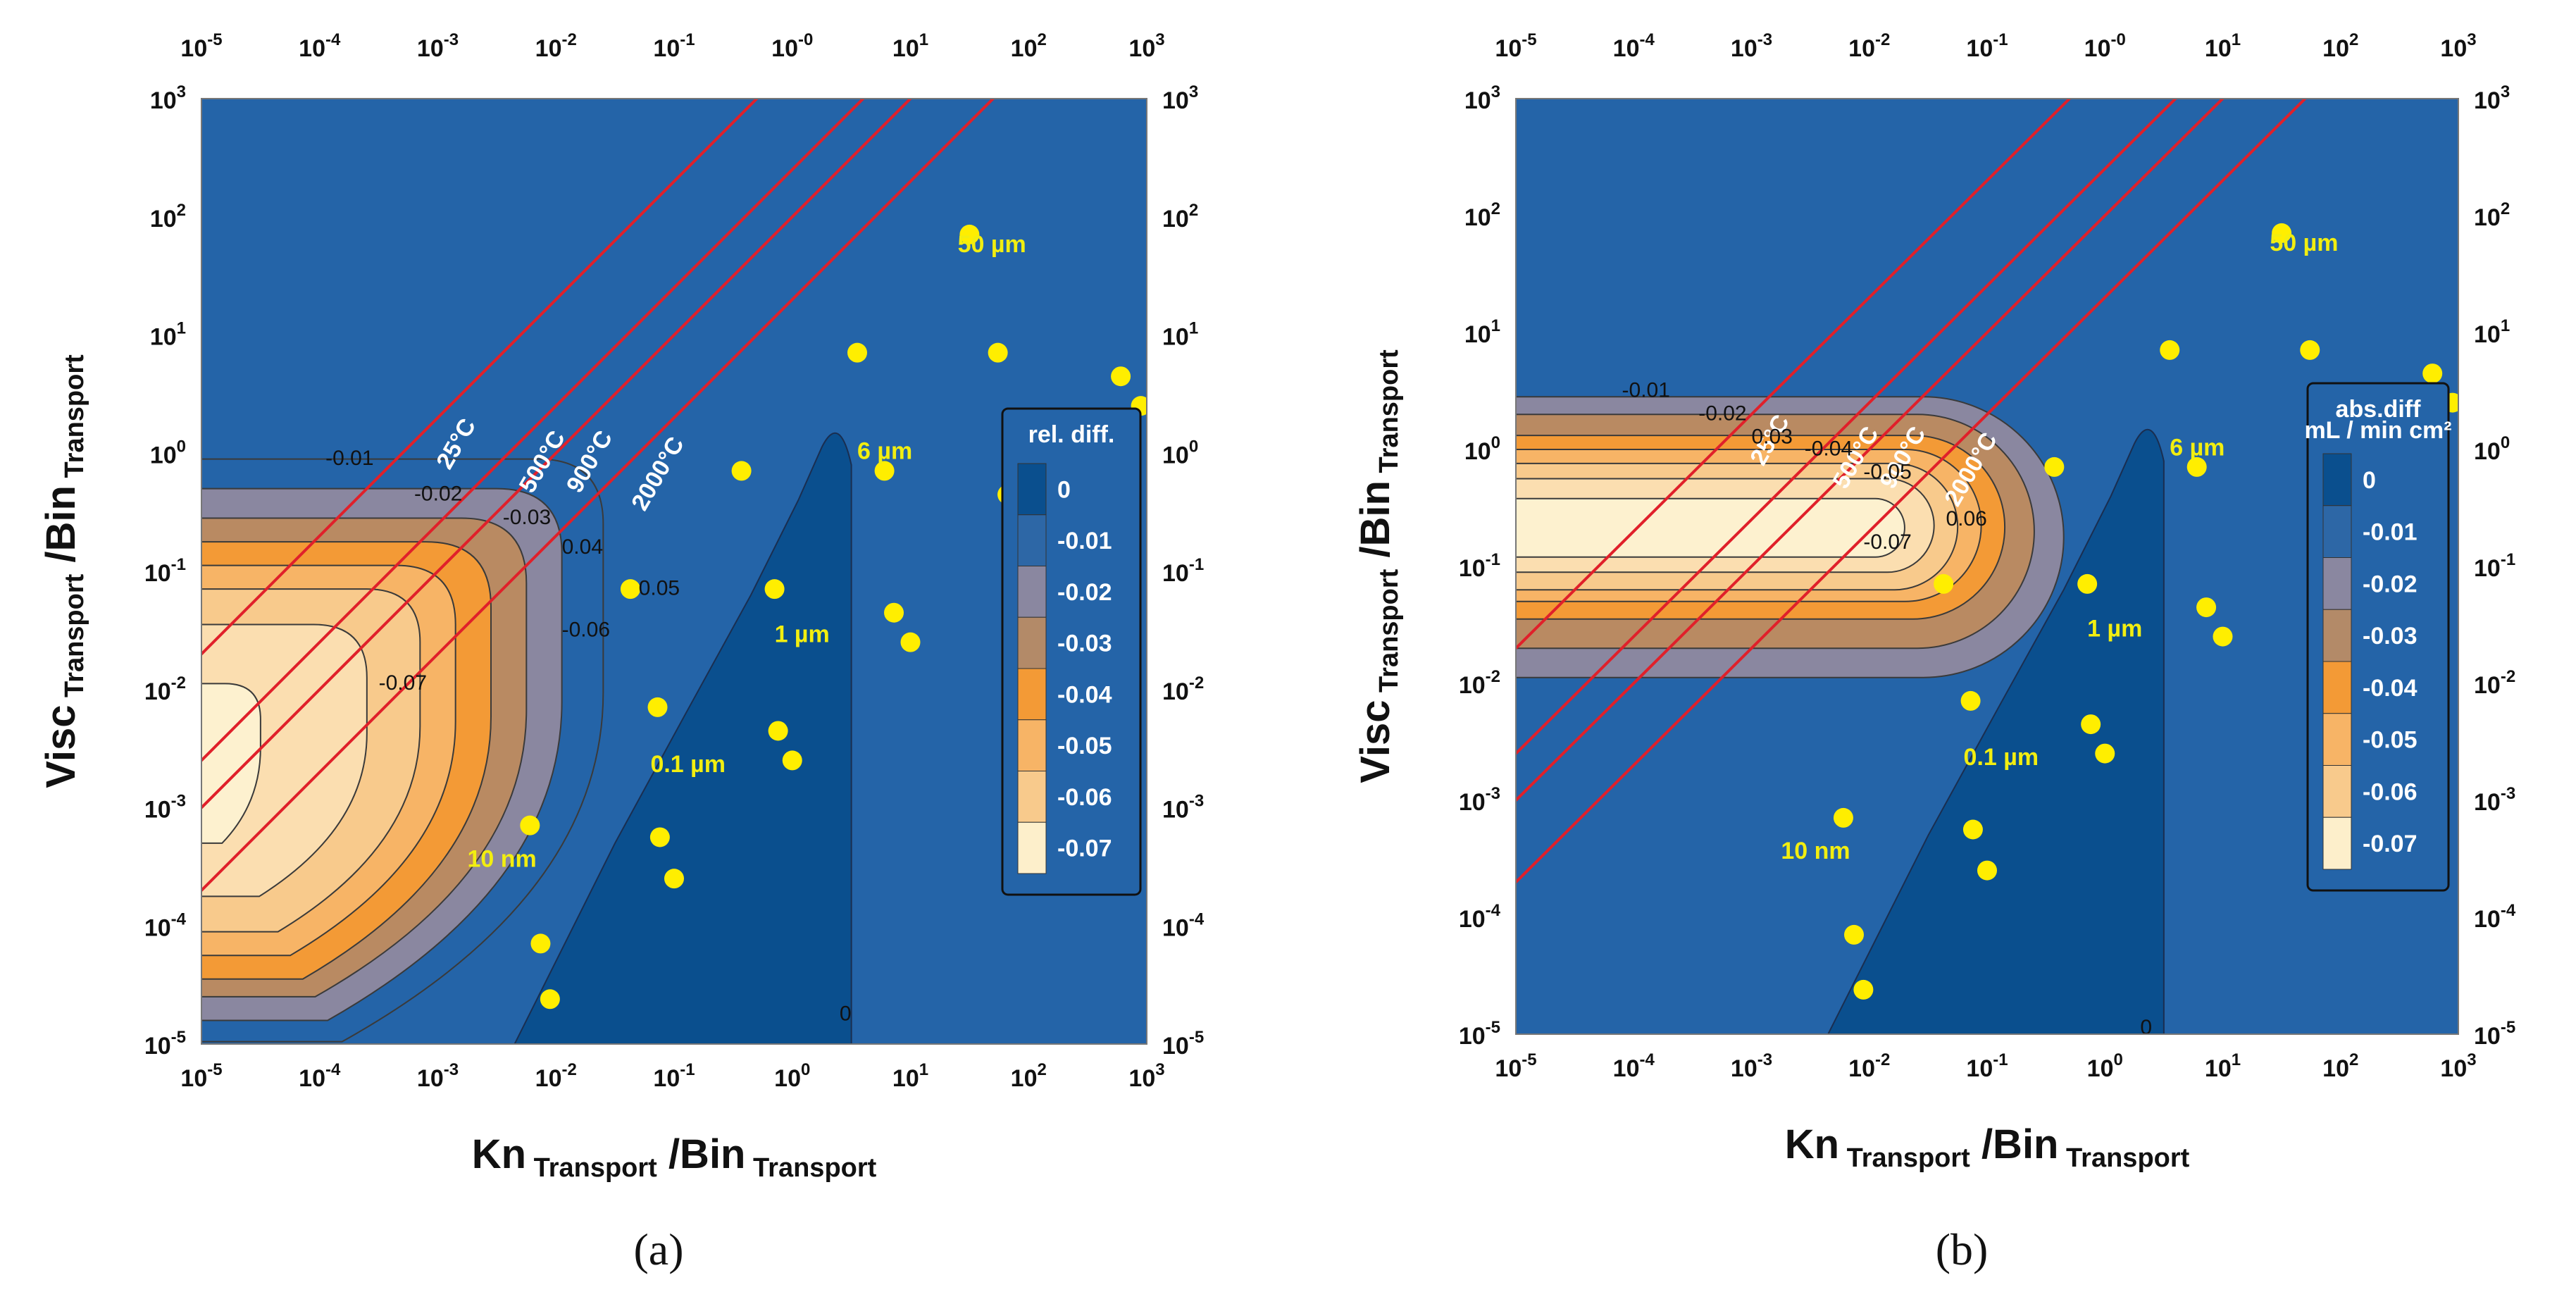  I want to click on x-axis-title-part: Kn, so click(1812, 1144).